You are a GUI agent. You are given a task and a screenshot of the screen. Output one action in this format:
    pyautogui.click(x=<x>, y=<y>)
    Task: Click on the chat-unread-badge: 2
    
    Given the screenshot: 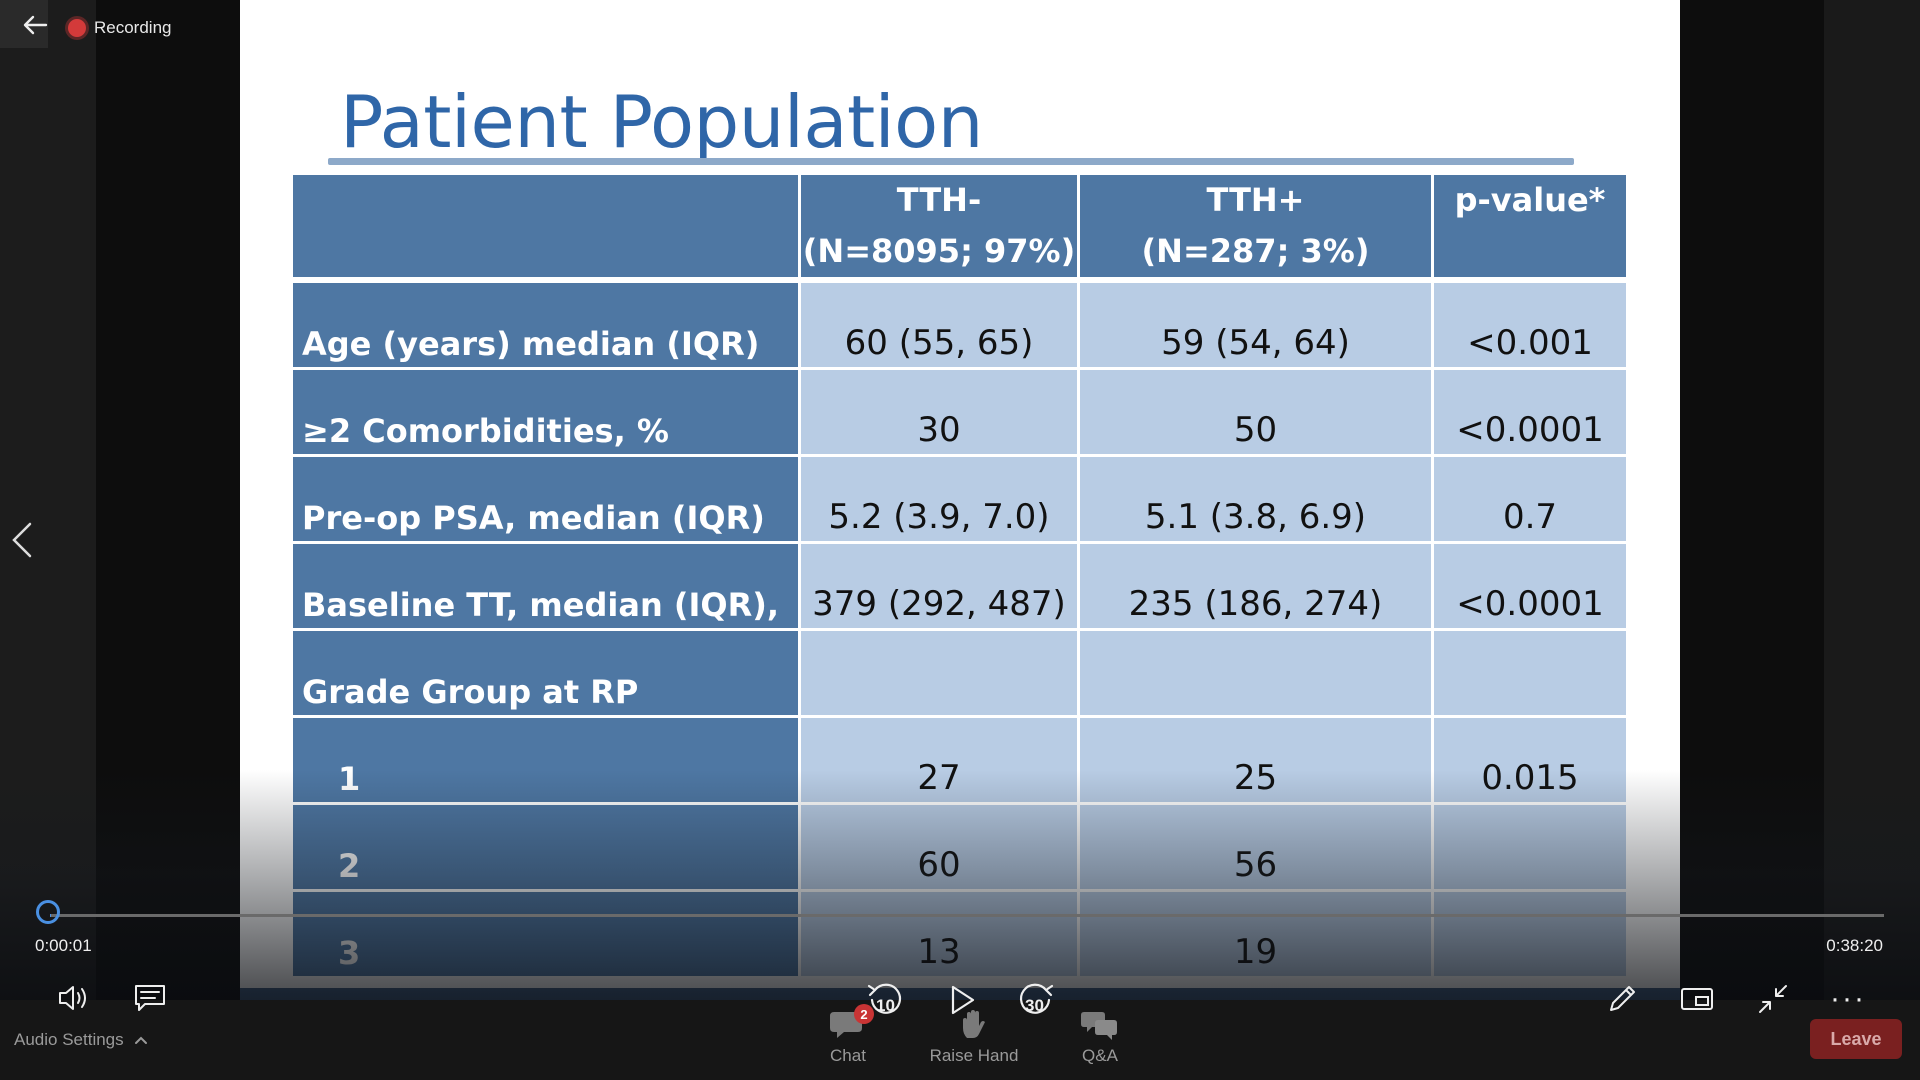 What is the action you would take?
    pyautogui.click(x=864, y=1014)
    